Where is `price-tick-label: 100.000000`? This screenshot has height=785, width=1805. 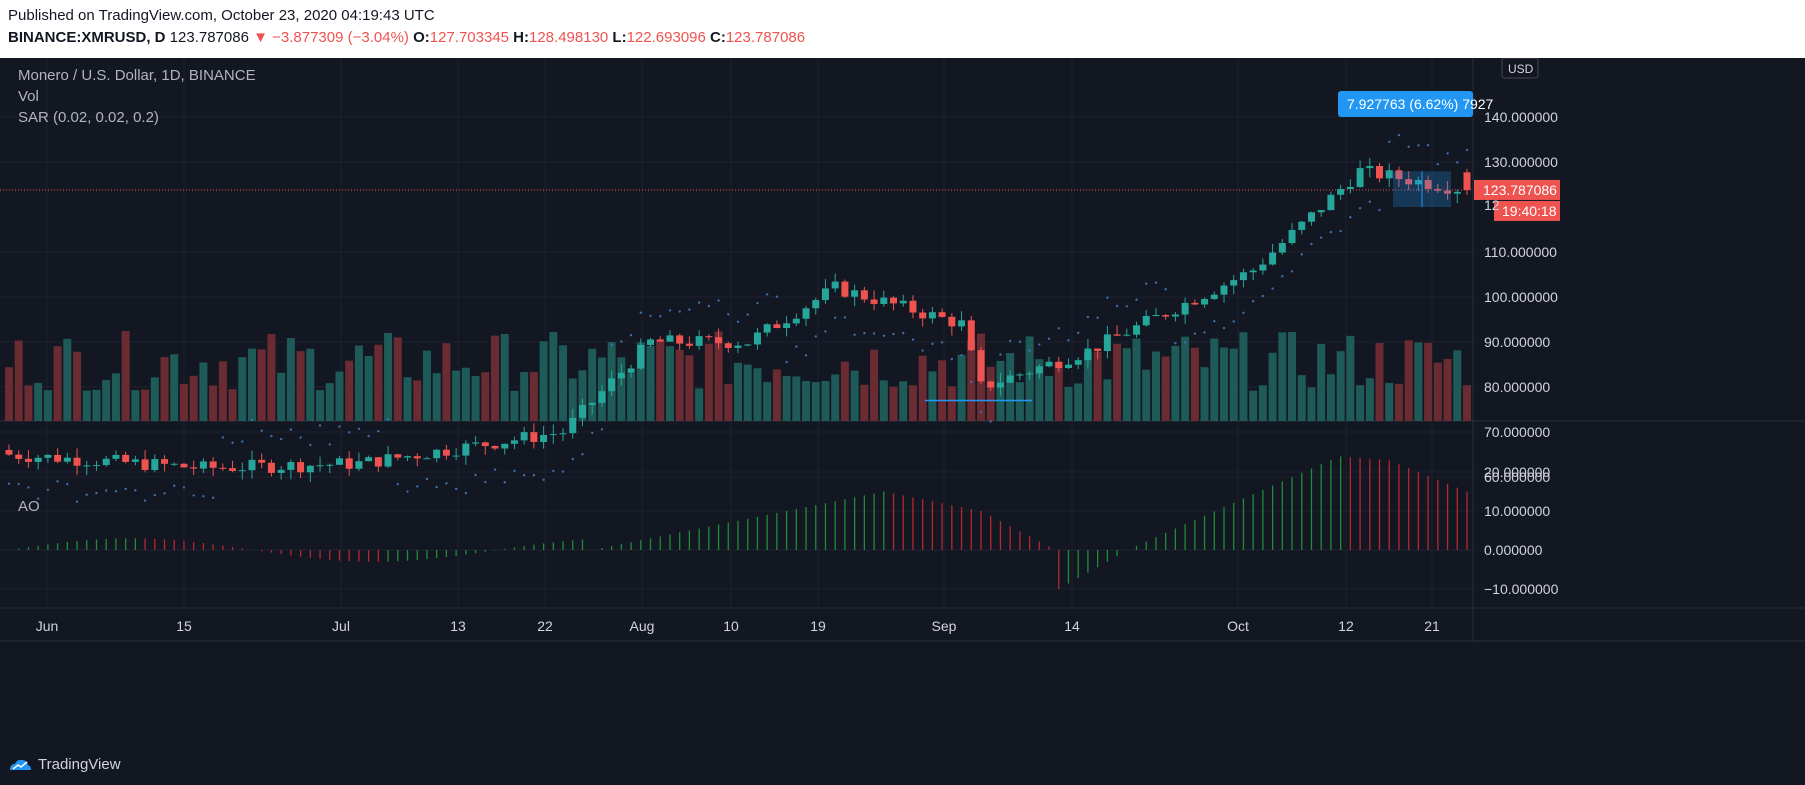
price-tick-label: 100.000000 is located at coordinates (1521, 297).